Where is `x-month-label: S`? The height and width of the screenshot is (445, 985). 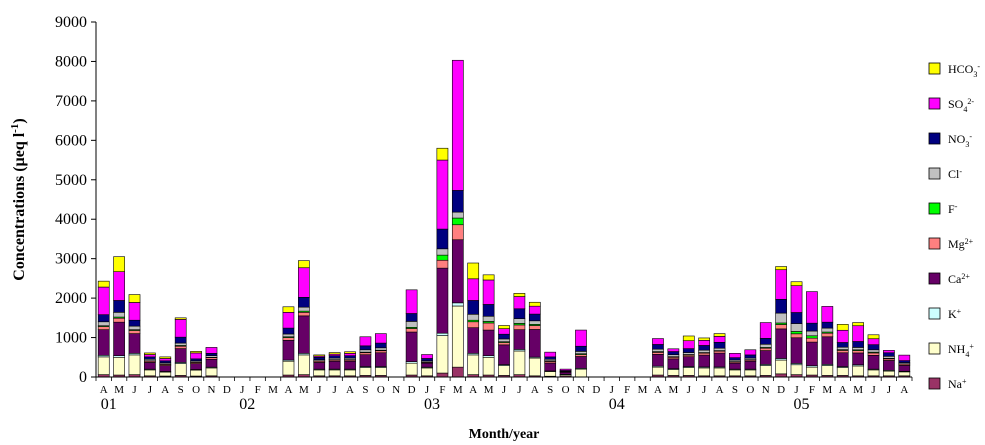
x-month-label: S is located at coordinates (735, 390).